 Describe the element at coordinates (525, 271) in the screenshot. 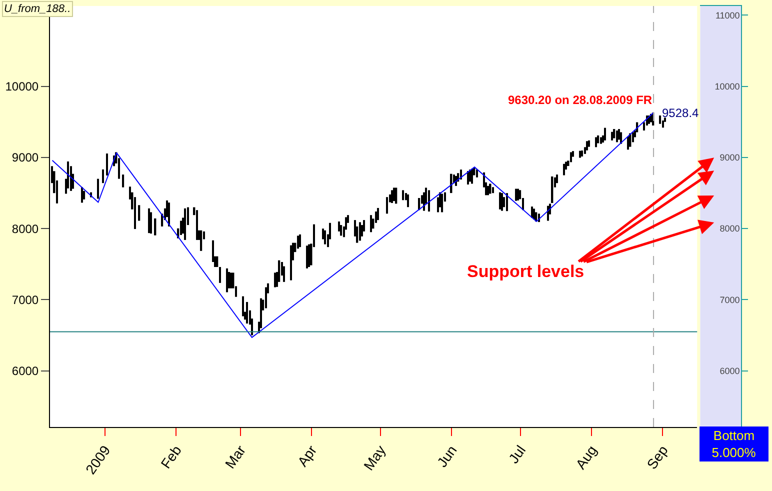

I see `annotation: Support levels` at that location.